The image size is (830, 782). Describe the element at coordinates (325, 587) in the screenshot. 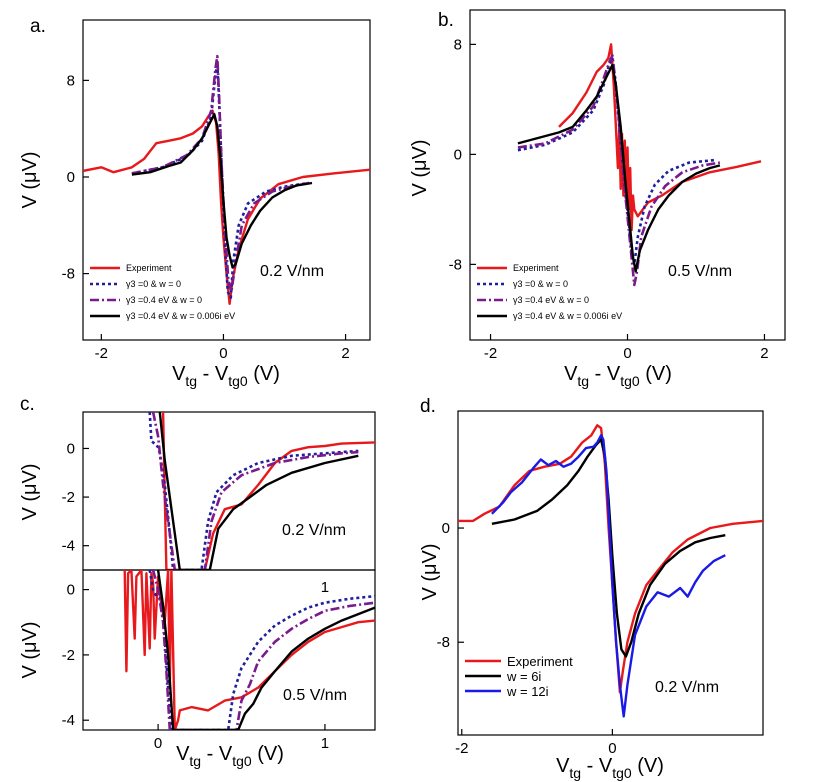

I see `top-tick-label: 1` at that location.